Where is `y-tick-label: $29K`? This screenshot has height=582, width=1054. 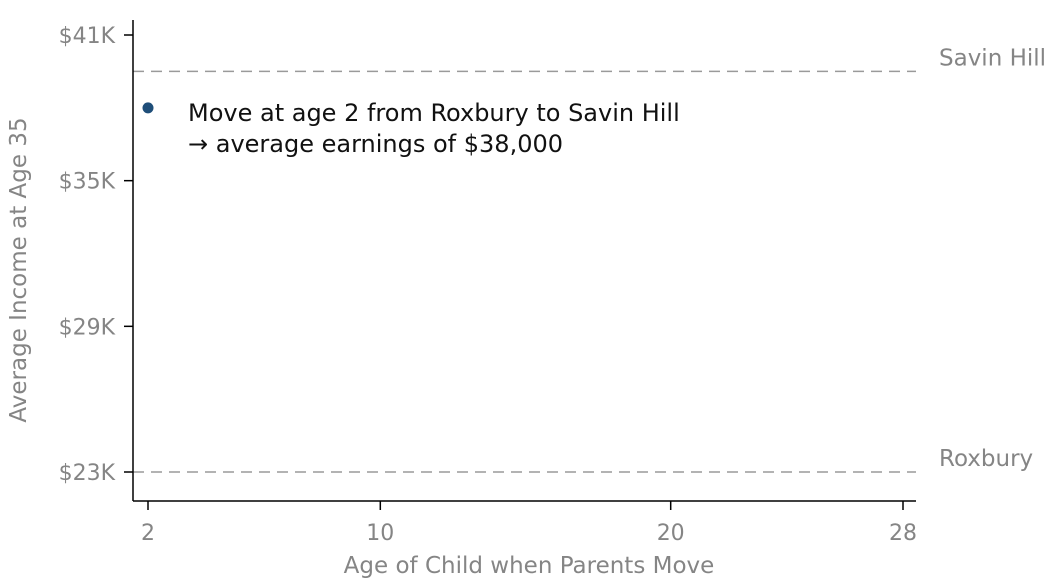
y-tick-label: $29K is located at coordinates (87, 327).